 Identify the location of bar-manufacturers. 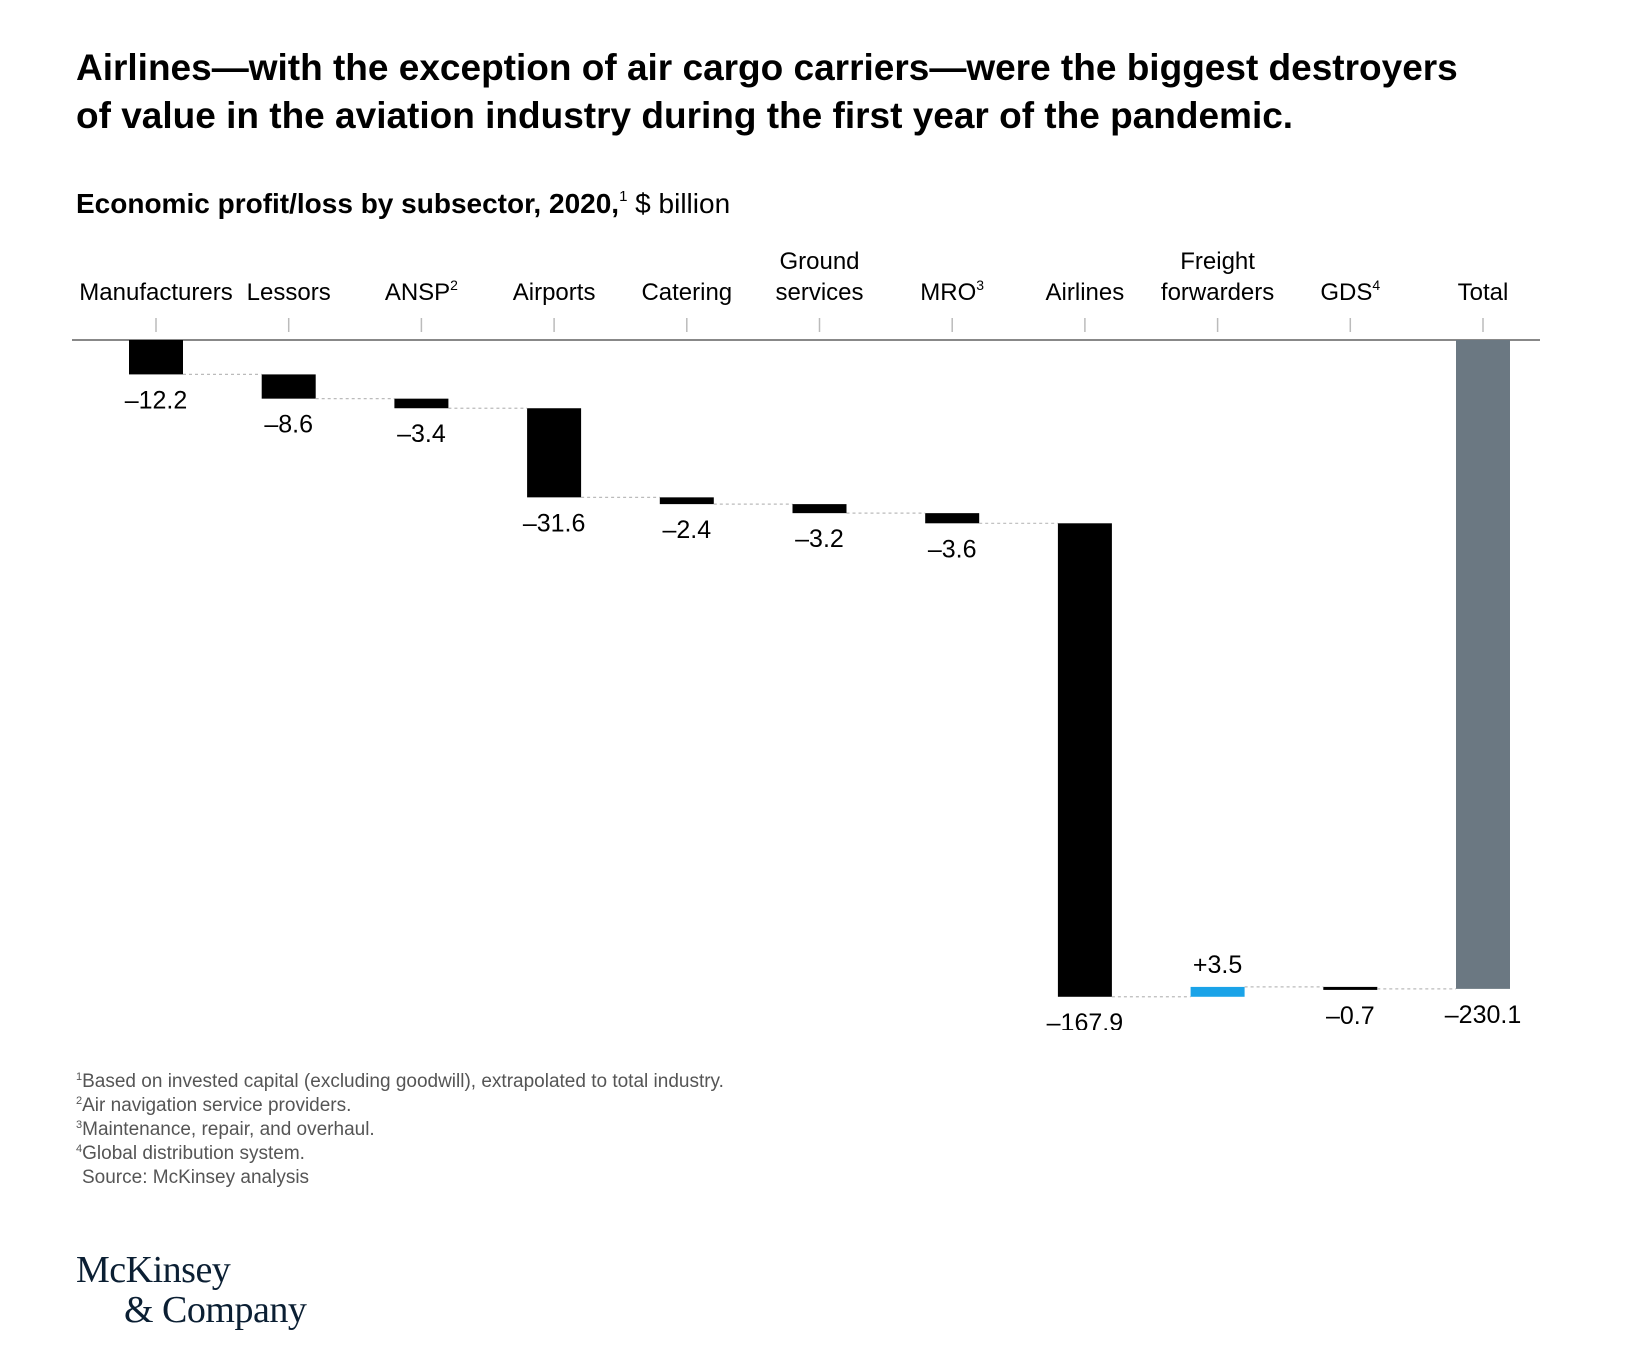
(156, 357).